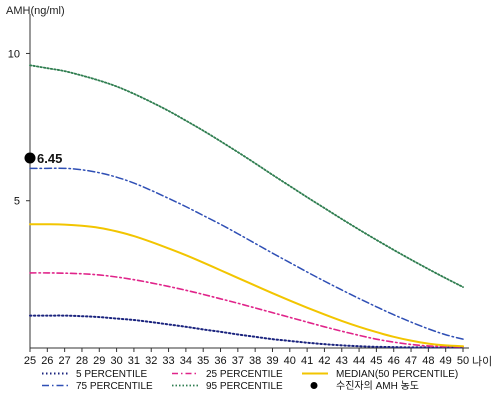 The image size is (500, 400). Describe the element at coordinates (220, 361) in the screenshot. I see `x-tick-label: 36` at that location.